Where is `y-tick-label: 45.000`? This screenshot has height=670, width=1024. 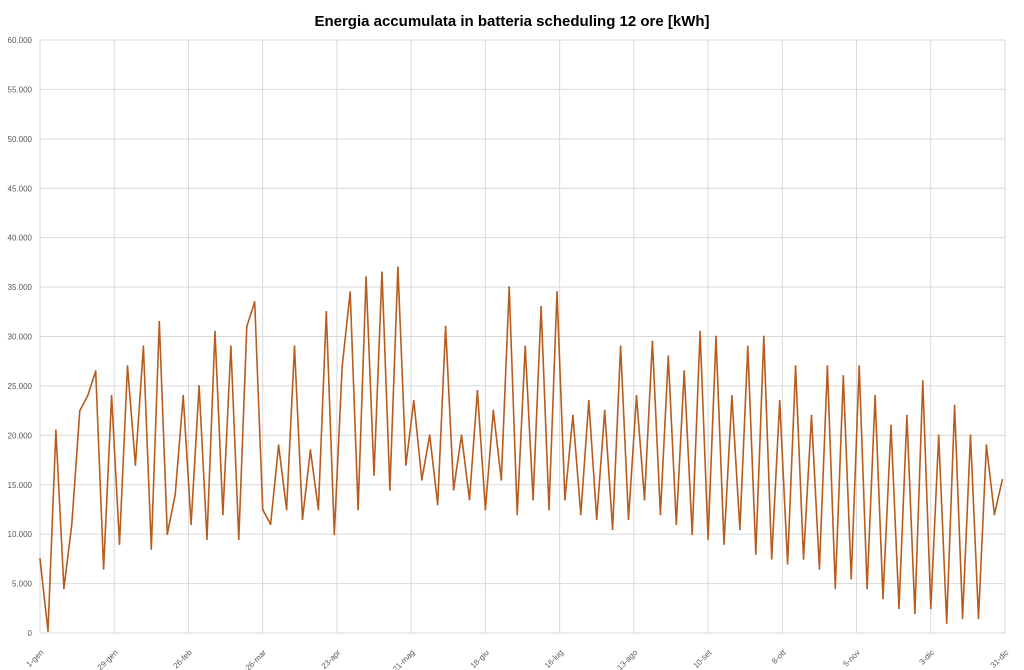 y-tick-label: 45.000 is located at coordinates (20, 188).